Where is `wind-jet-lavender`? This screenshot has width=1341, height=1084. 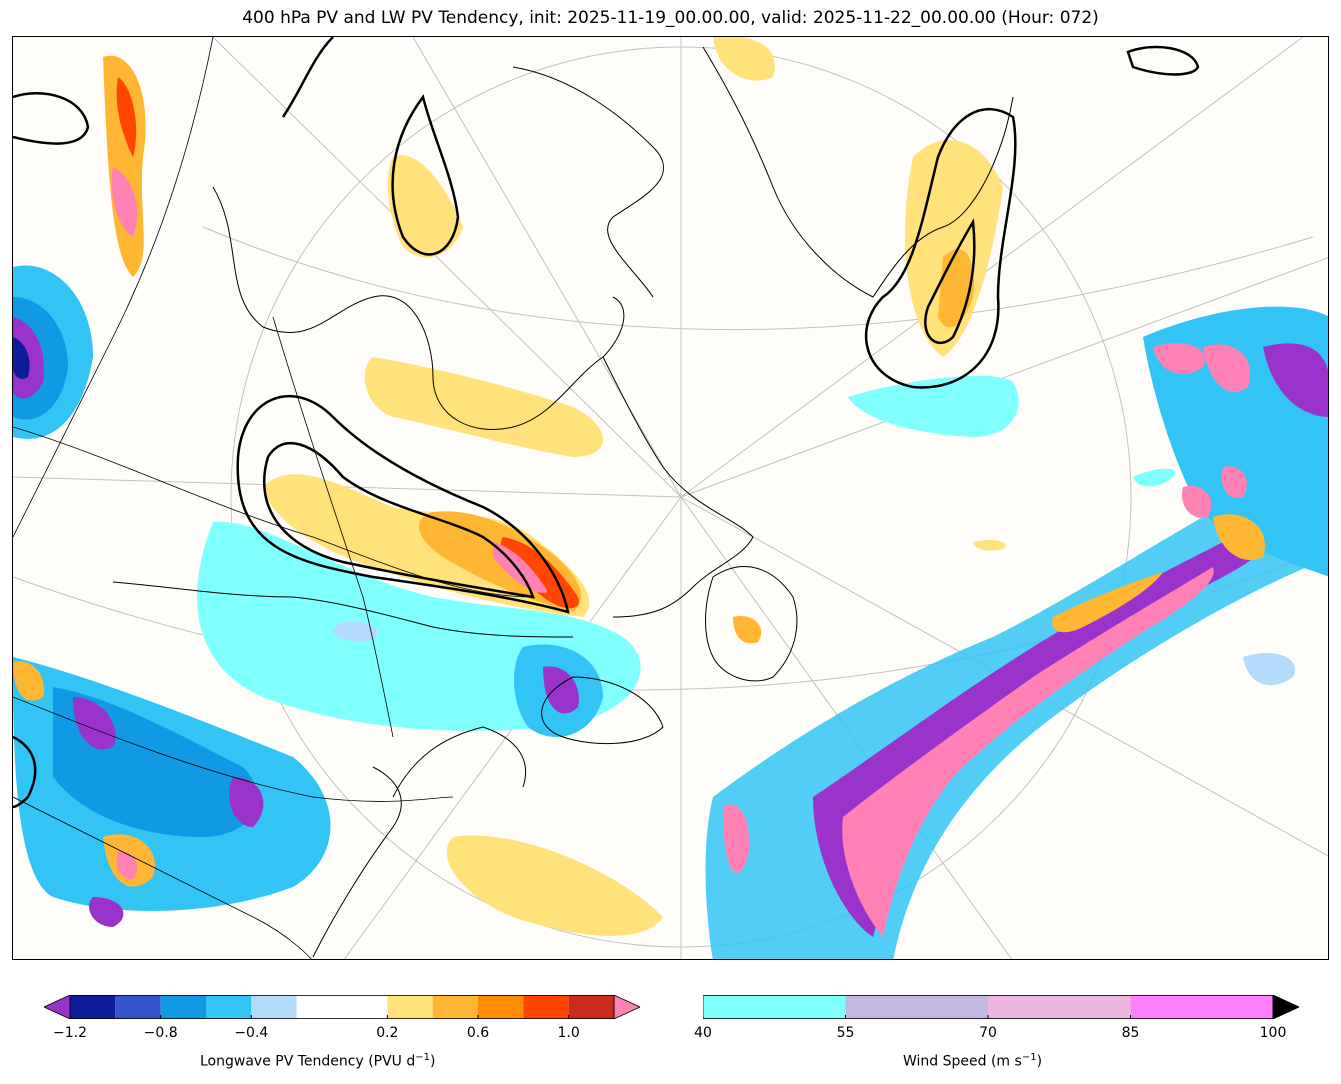 wind-jet-lavender is located at coordinates (355, 631).